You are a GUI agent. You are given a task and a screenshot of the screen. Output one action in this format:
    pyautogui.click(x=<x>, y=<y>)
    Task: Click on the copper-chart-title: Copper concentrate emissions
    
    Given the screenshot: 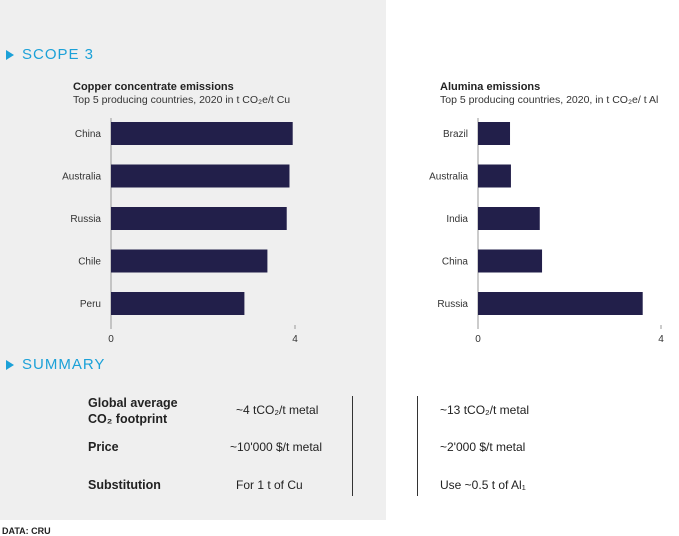 What is the action you would take?
    pyautogui.click(x=153, y=87)
    